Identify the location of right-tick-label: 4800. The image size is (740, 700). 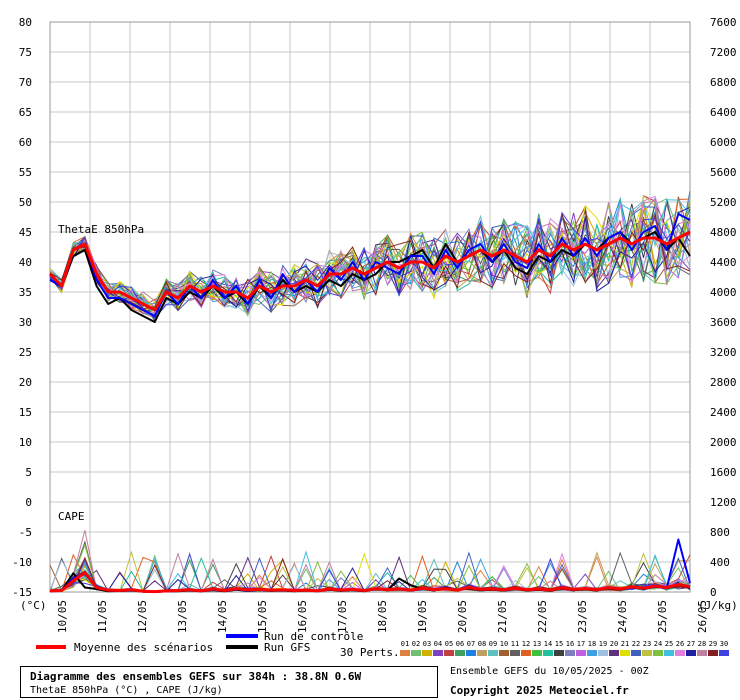
(723, 232).